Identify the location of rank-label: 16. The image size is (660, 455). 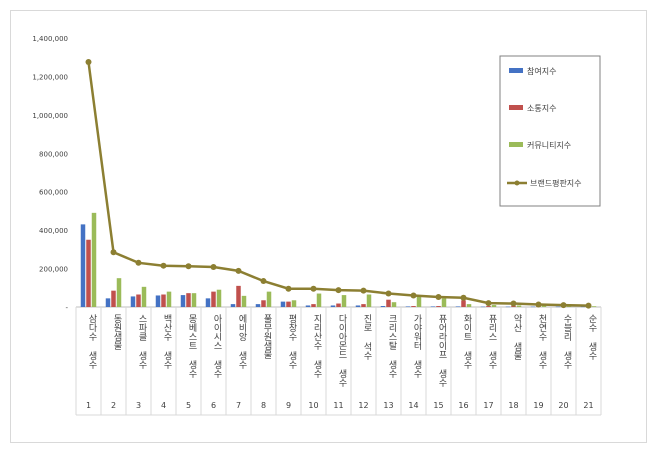
(463, 405).